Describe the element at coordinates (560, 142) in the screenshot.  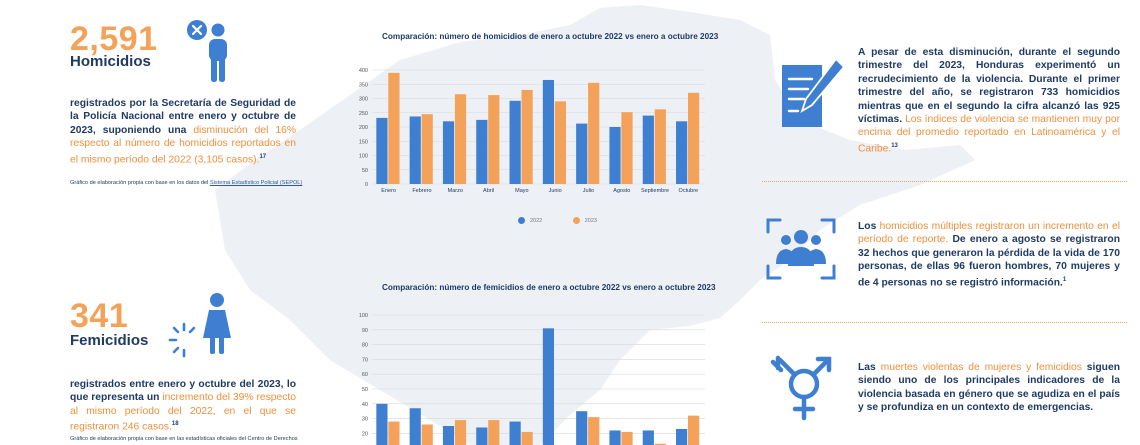
I see `bar-2023-Junio` at that location.